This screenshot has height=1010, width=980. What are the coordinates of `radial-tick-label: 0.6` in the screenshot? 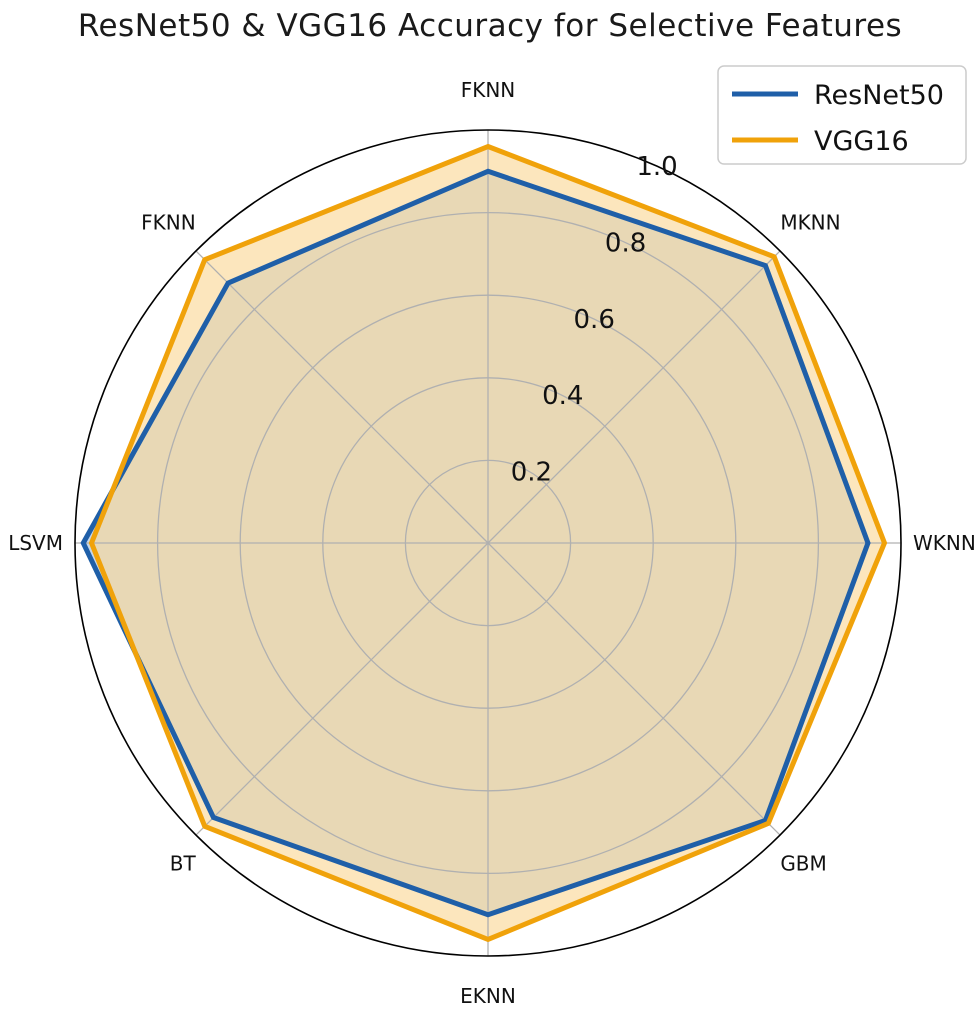 It's located at (594, 320).